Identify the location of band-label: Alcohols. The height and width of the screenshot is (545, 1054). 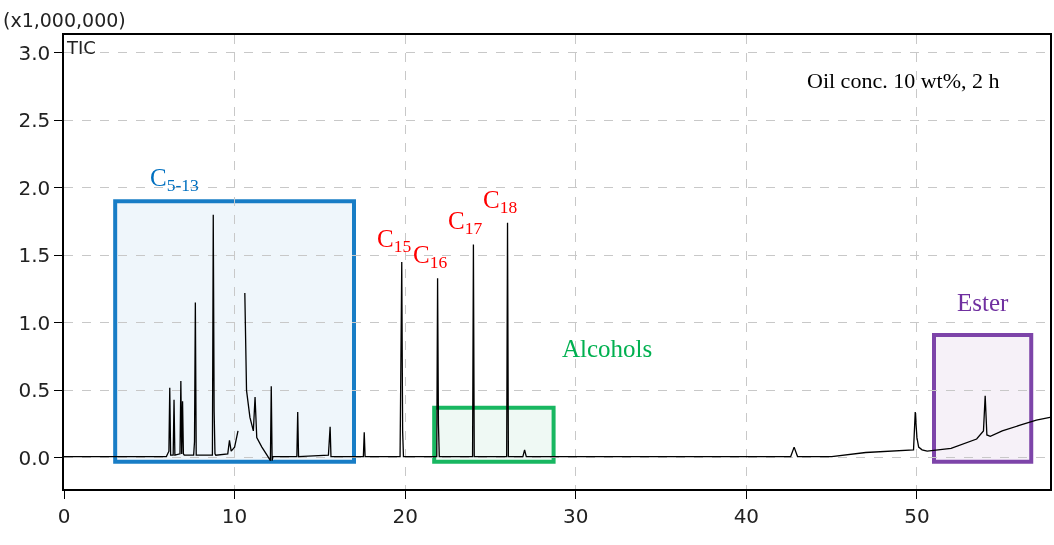
(607, 348).